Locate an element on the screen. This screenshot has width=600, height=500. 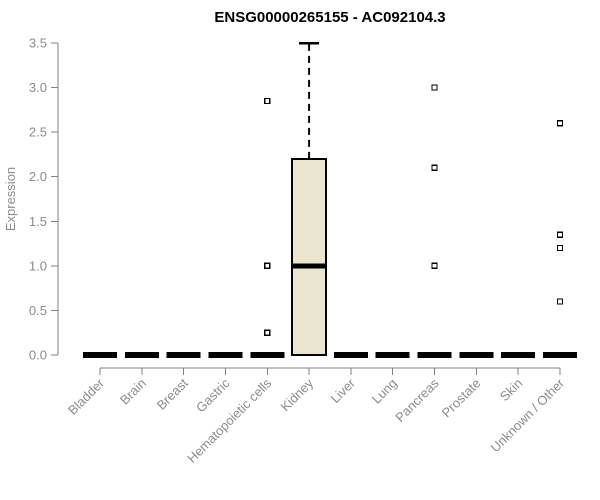
zero-box-hematopoietic-cells is located at coordinates (267, 355).